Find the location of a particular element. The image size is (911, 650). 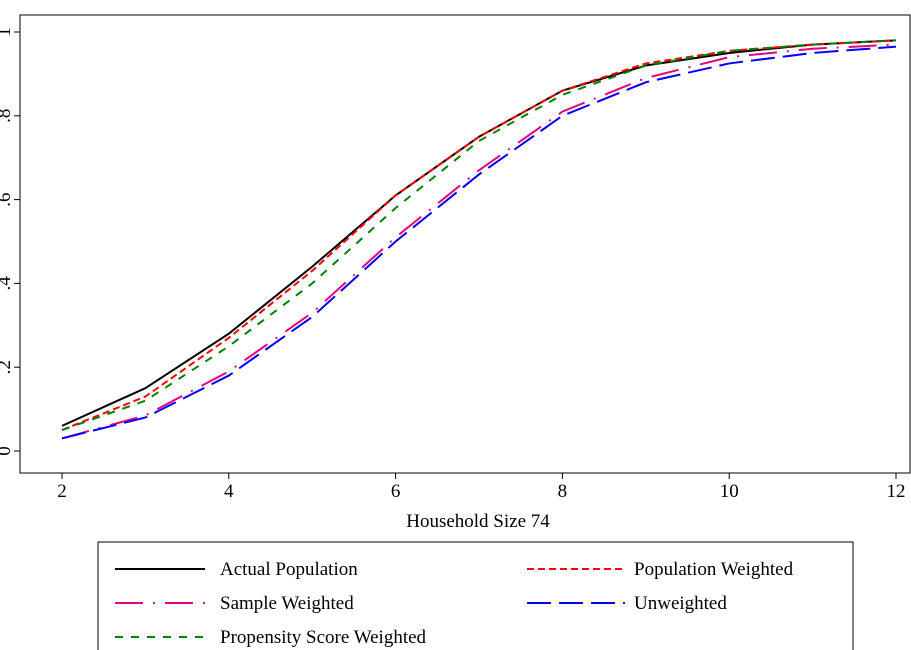

legend-label: Unweighted is located at coordinates (680, 603).